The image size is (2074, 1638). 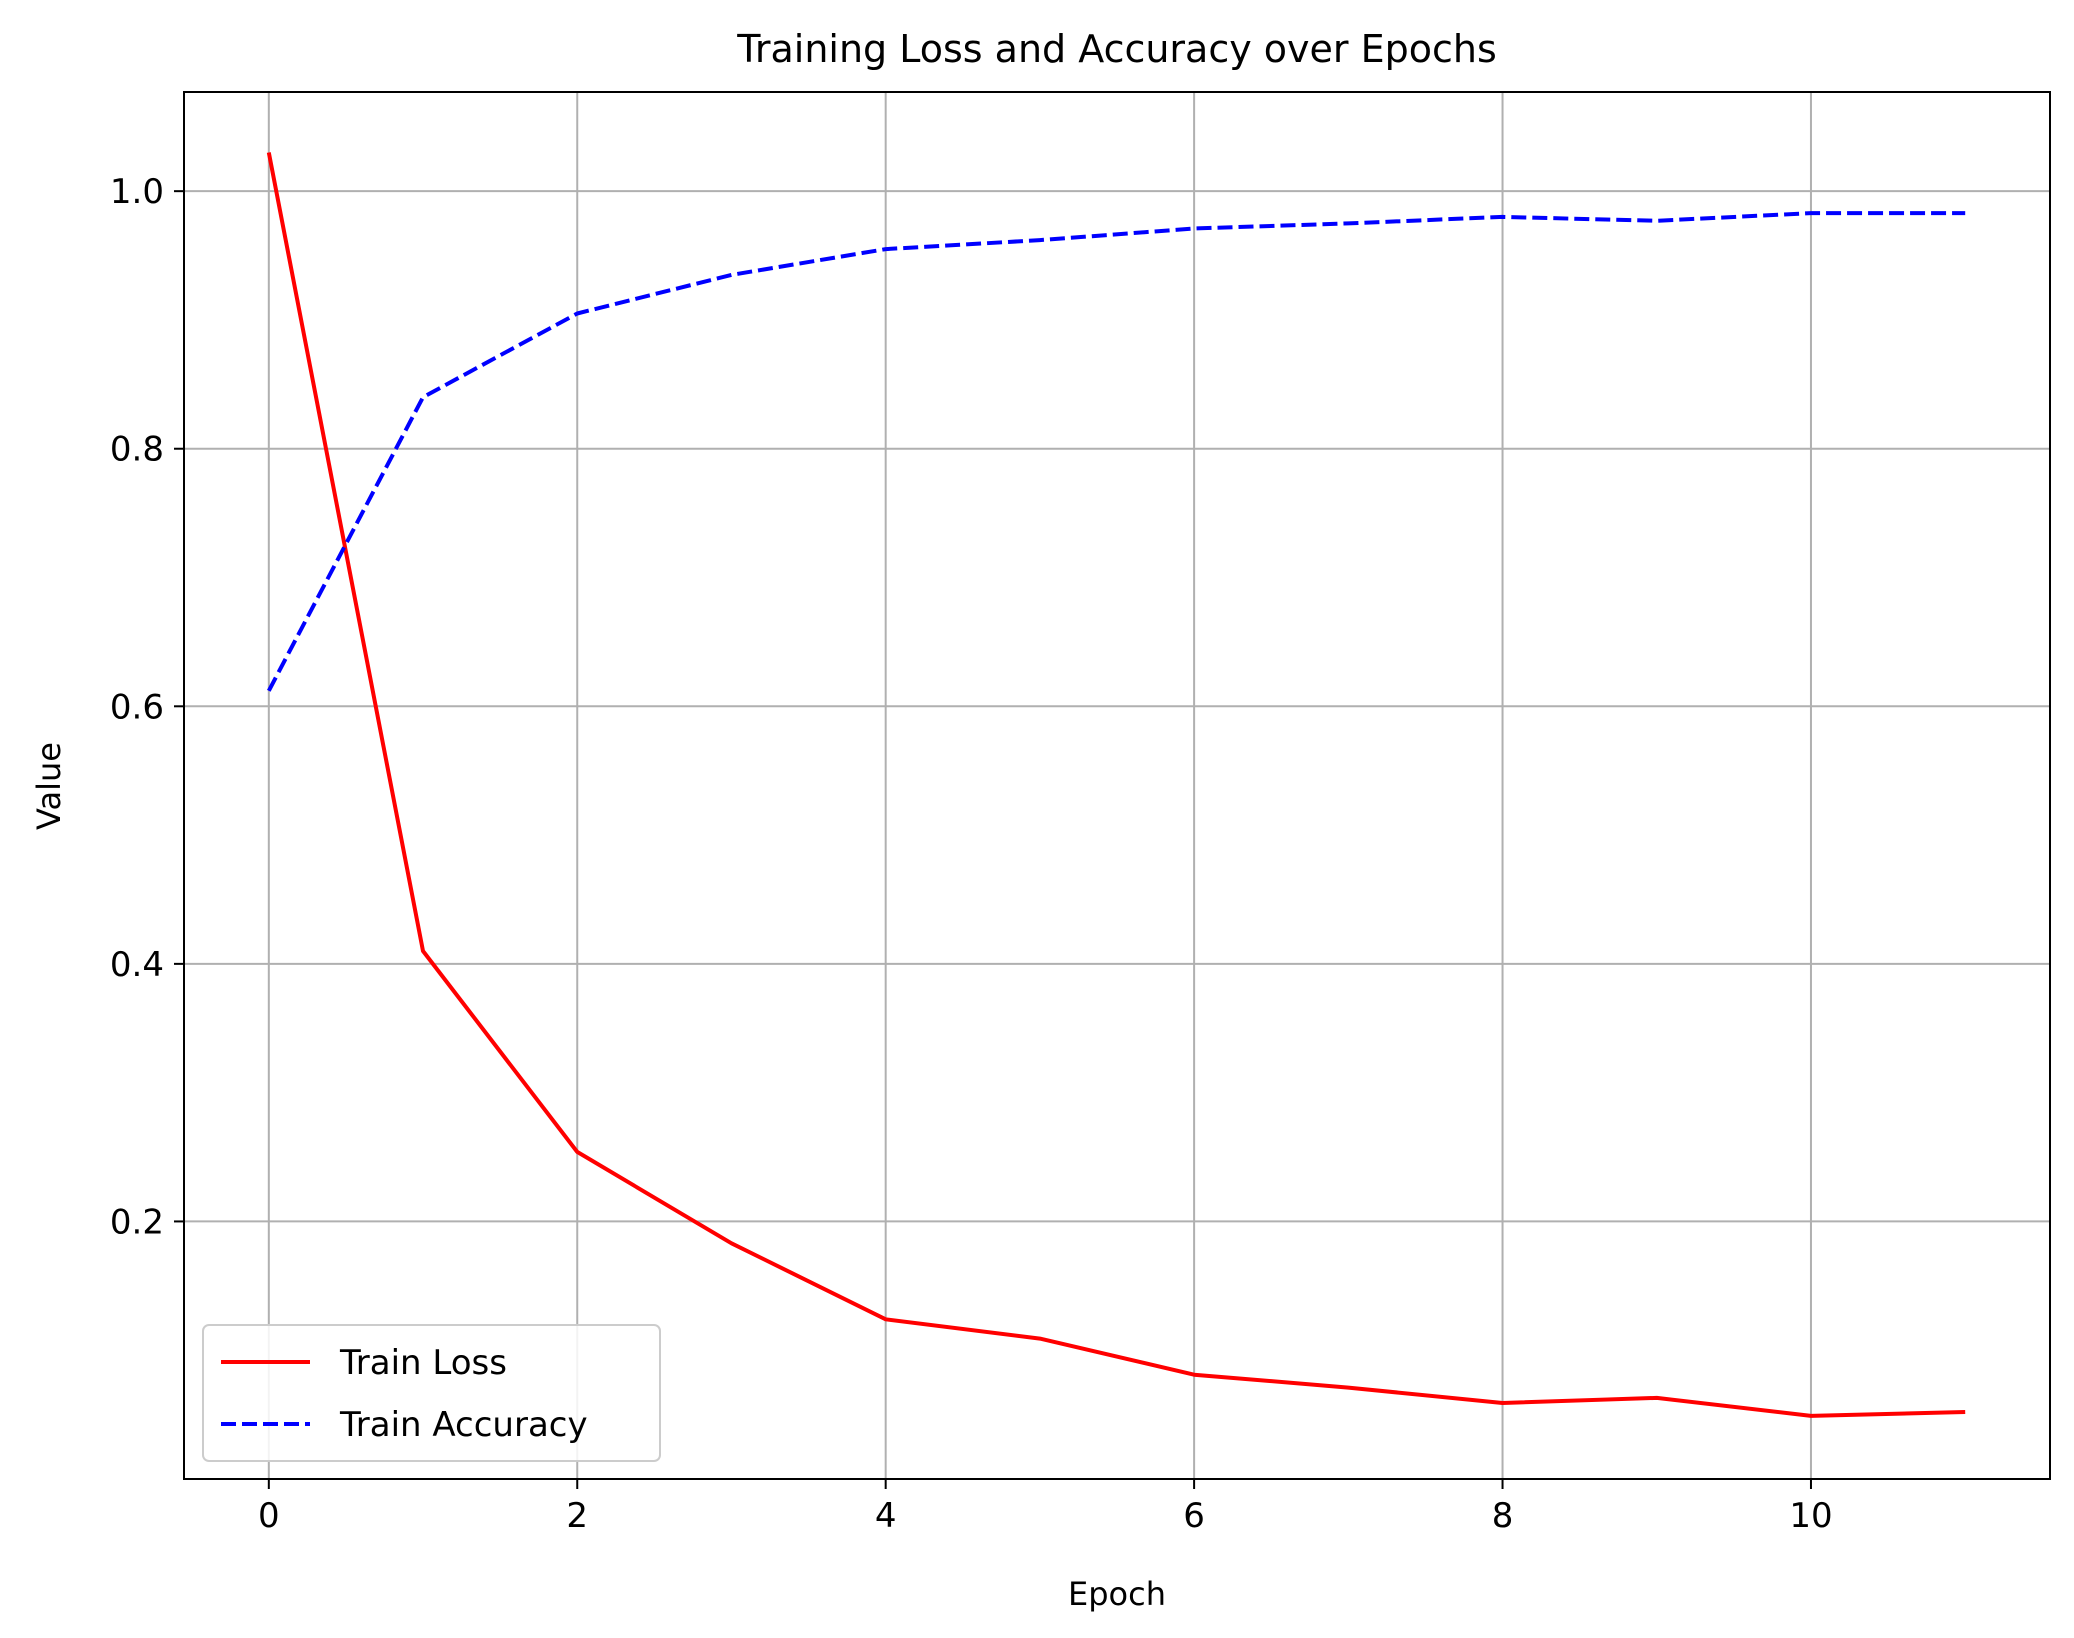 I want to click on y-tick-label: 1.0, so click(x=137, y=192).